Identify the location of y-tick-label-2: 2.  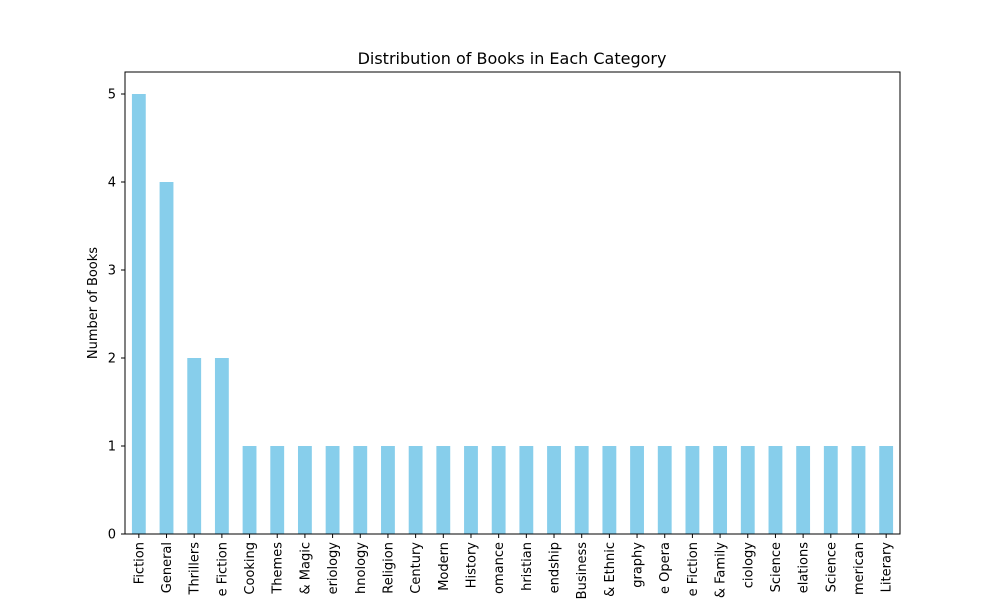
(112, 359).